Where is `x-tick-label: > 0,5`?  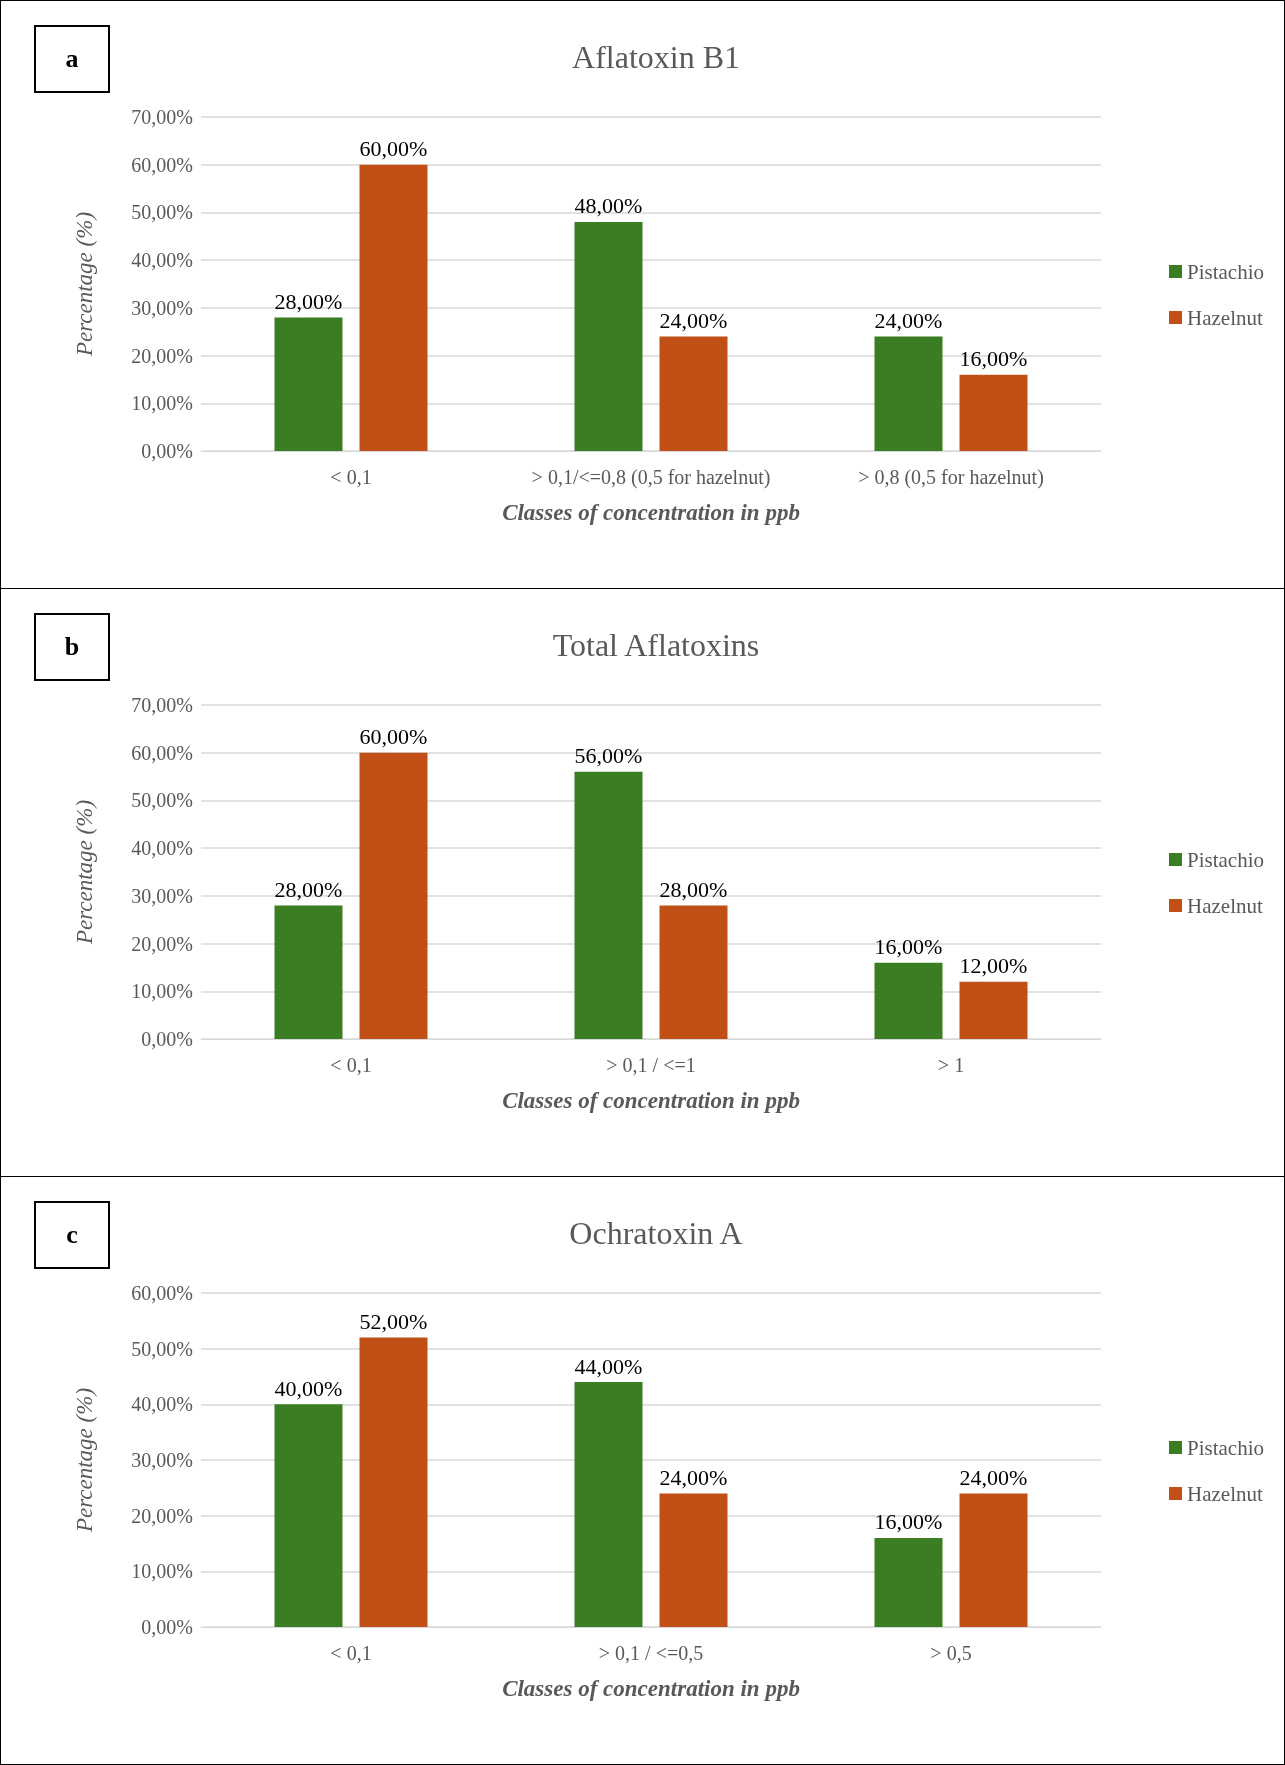
x-tick-label: > 0,5 is located at coordinates (951, 1653).